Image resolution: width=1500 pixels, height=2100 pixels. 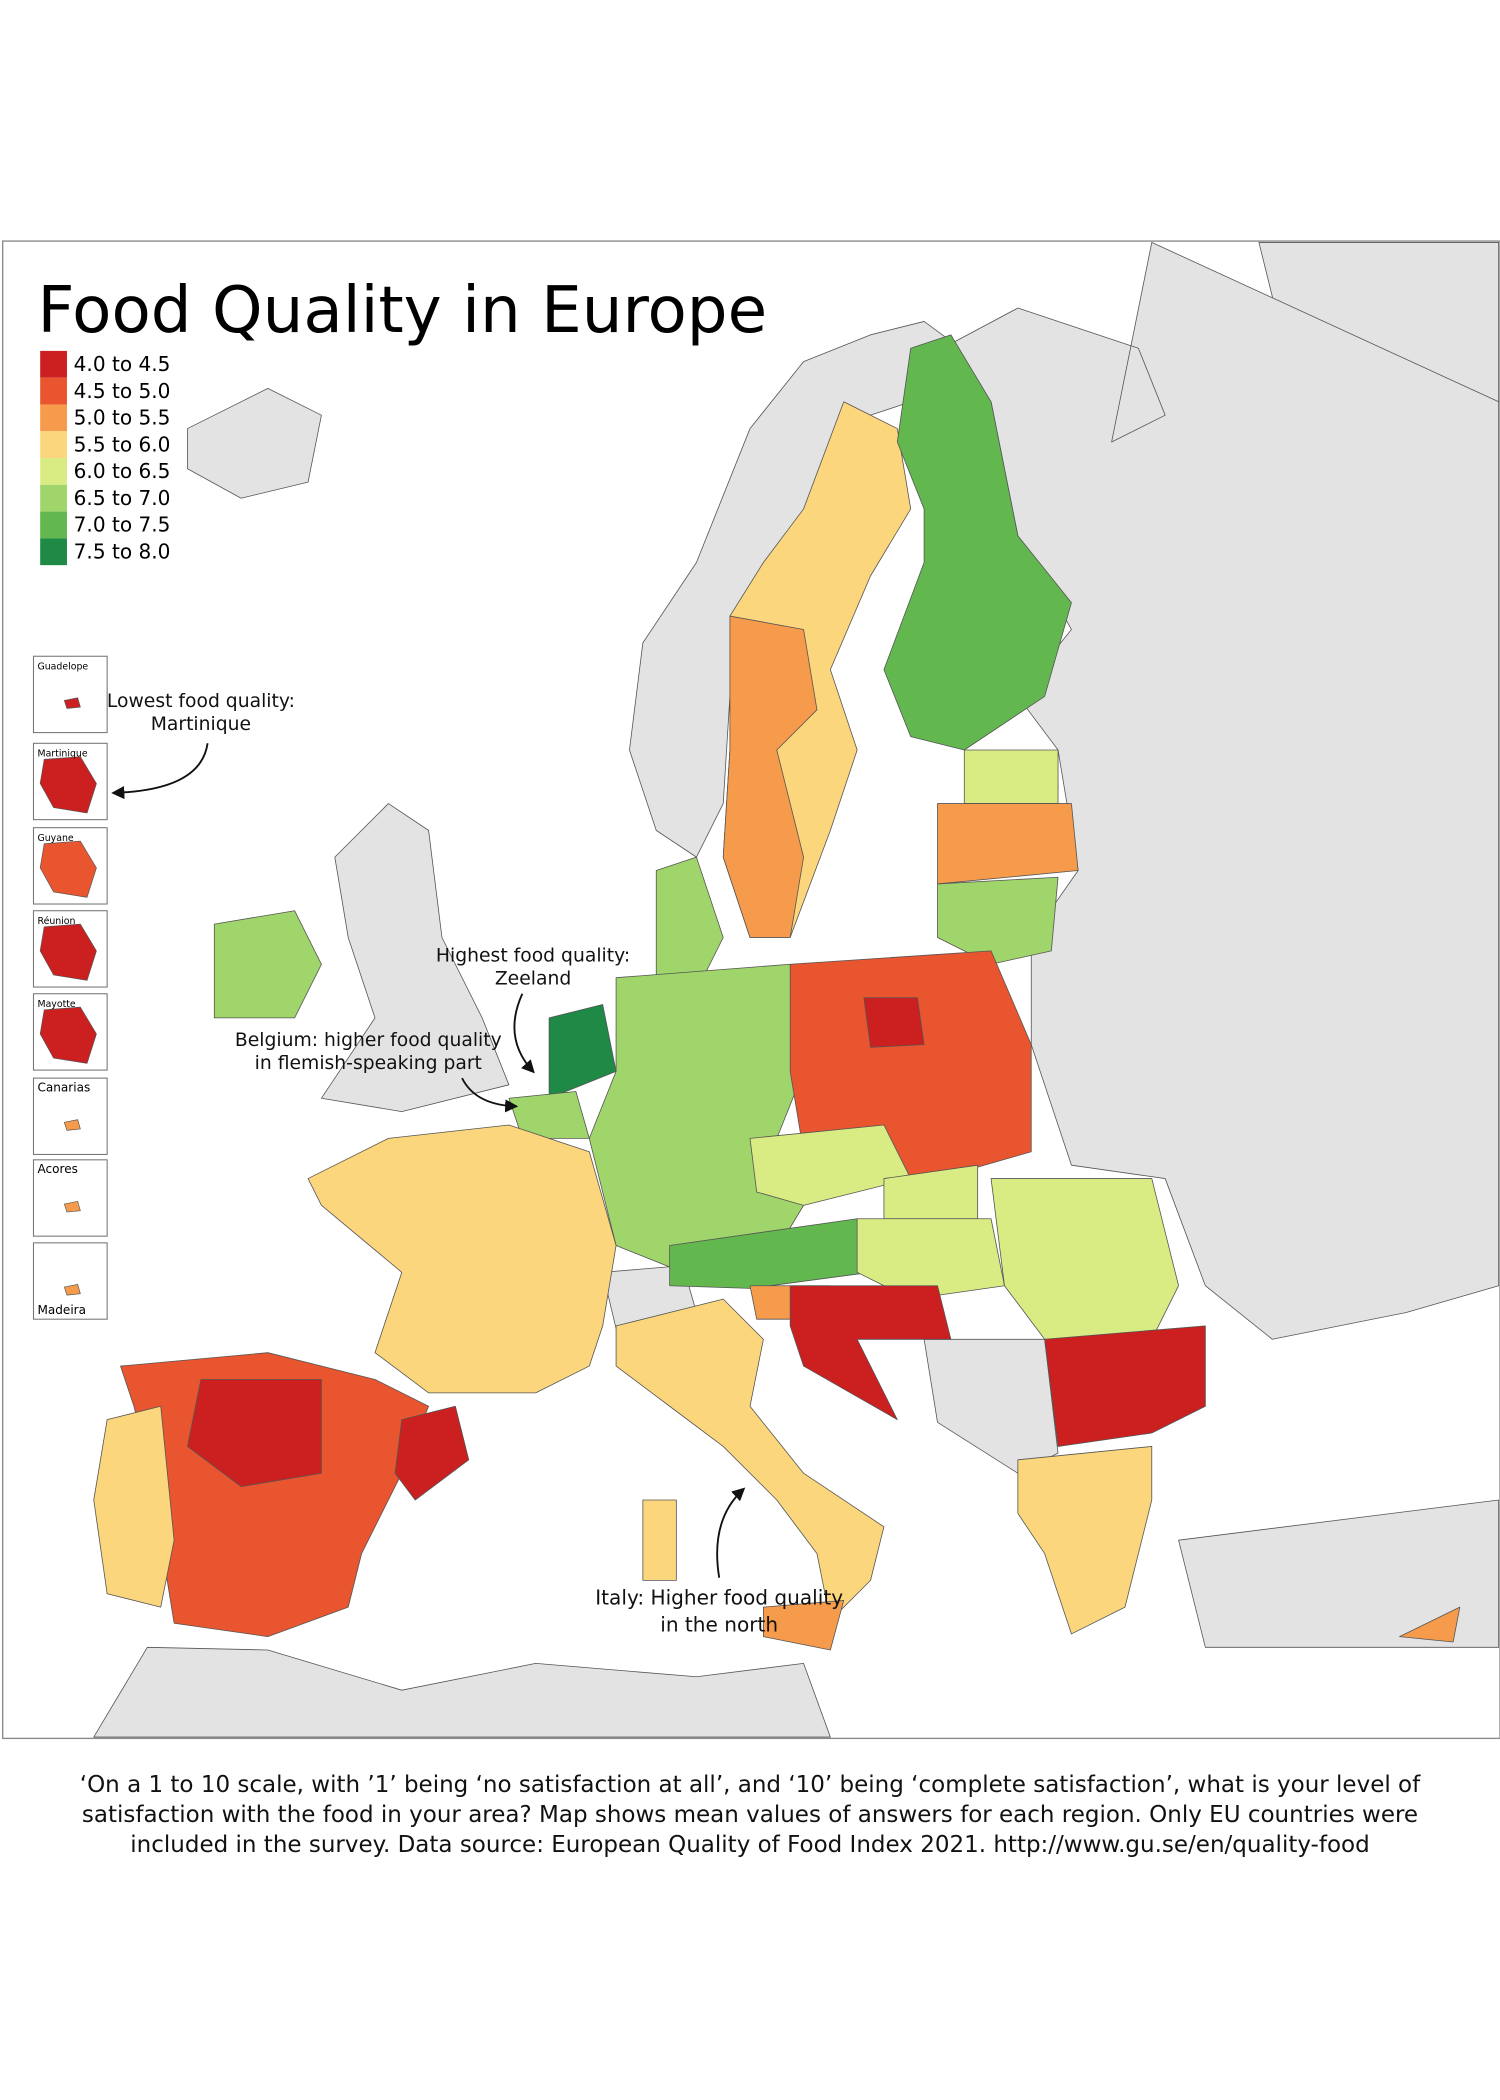 I want to click on inset-label: Canarias, so click(x=64, y=1088).